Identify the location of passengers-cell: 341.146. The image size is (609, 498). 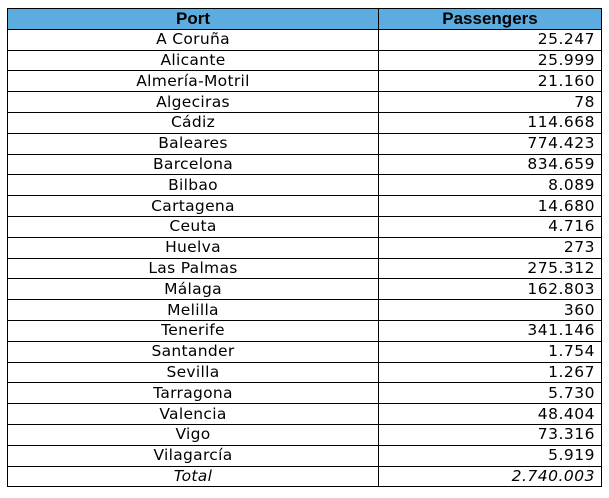
(490, 330).